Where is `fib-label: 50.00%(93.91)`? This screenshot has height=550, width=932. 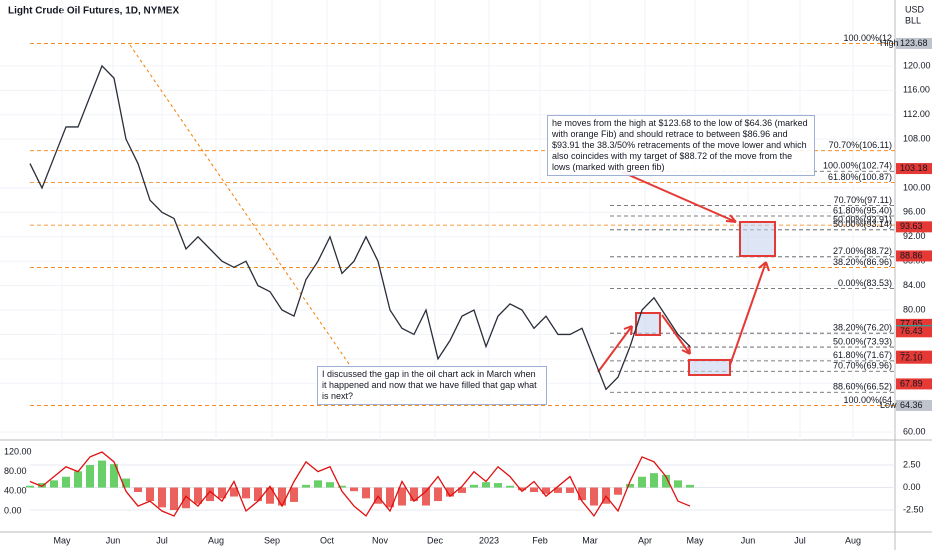 fib-label: 50.00%(93.91) is located at coordinates (862, 220).